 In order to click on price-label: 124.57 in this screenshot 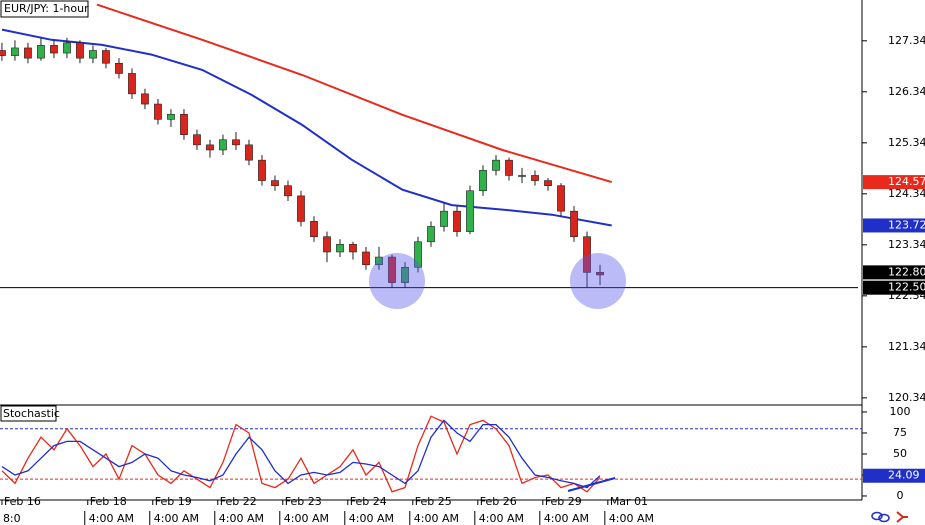, I will do `click(906, 181)`.